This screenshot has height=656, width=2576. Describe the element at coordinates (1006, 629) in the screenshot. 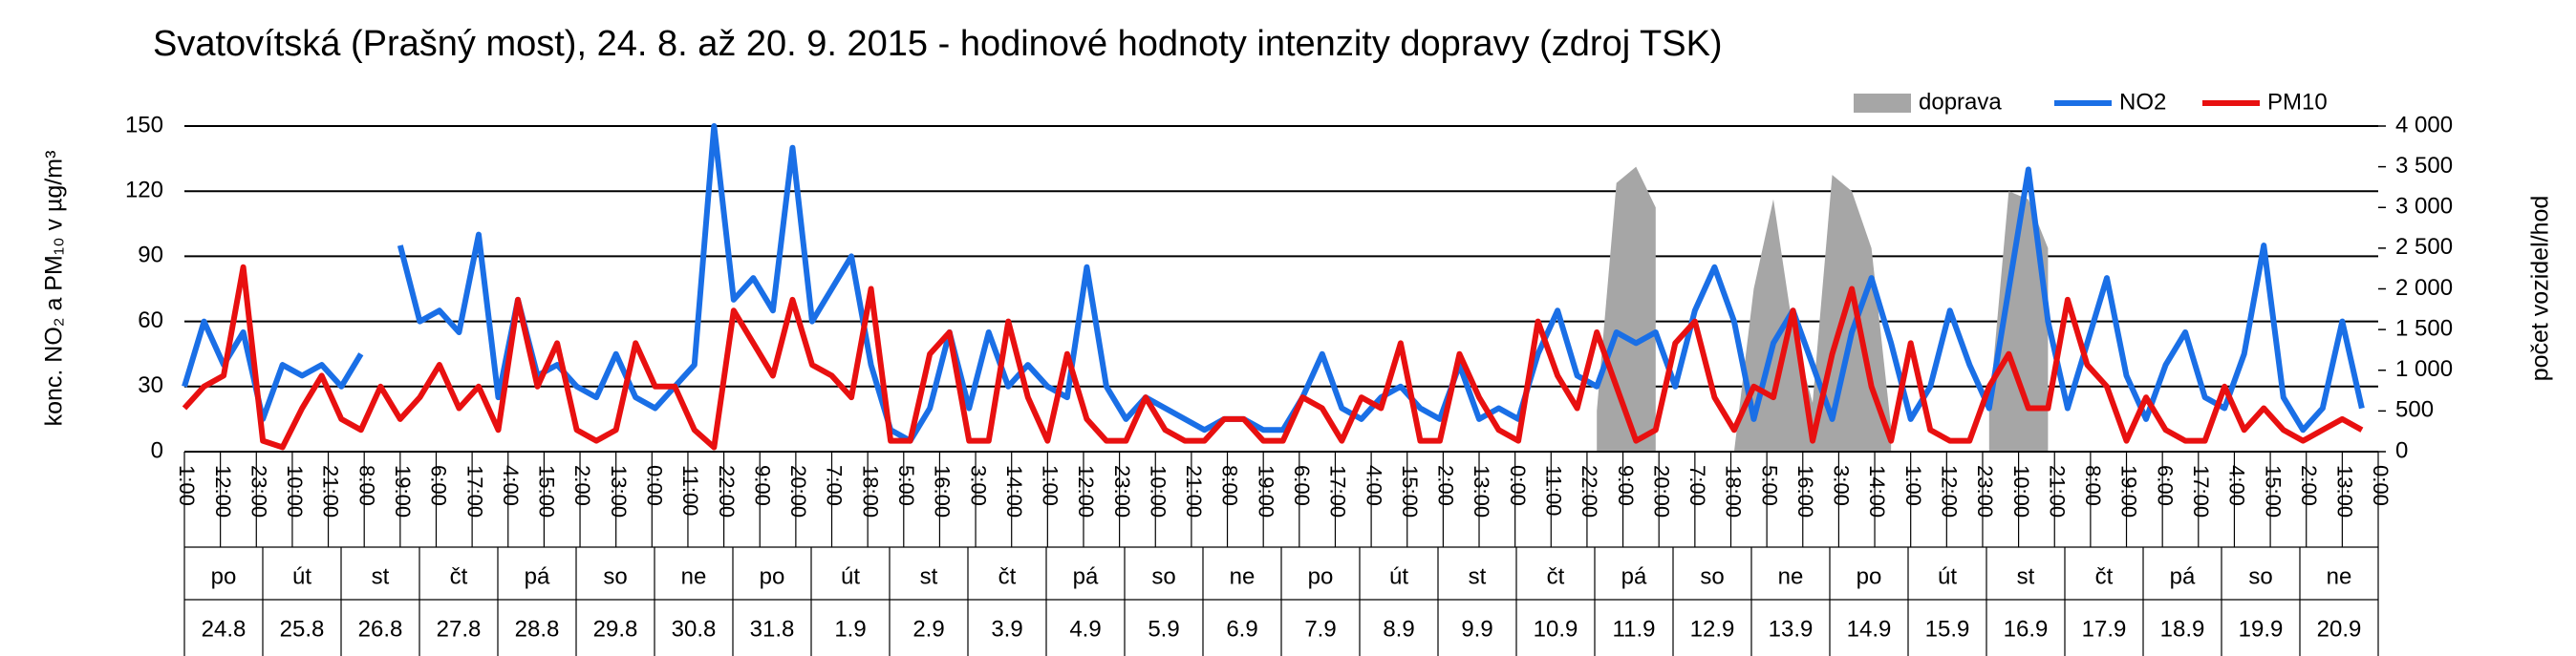

I see `date-label: 3.9` at that location.